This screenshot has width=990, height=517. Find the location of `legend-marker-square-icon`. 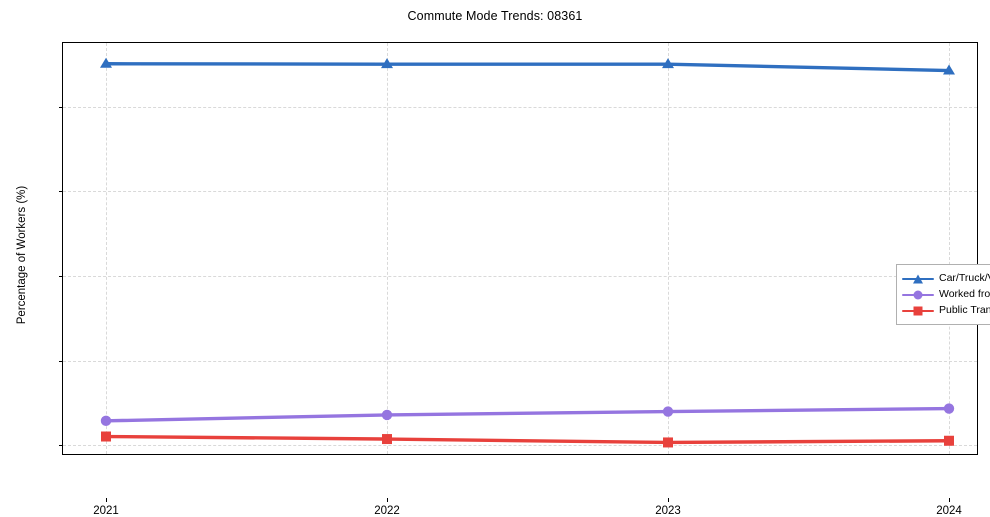

legend-marker-square-icon is located at coordinates (918, 310).